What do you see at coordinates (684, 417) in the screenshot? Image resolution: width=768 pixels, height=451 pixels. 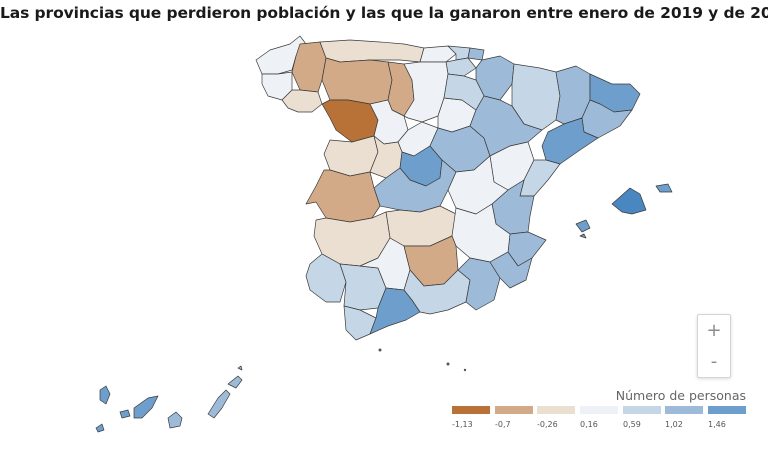 I see `legend-item: 1,02` at bounding box center [684, 417].